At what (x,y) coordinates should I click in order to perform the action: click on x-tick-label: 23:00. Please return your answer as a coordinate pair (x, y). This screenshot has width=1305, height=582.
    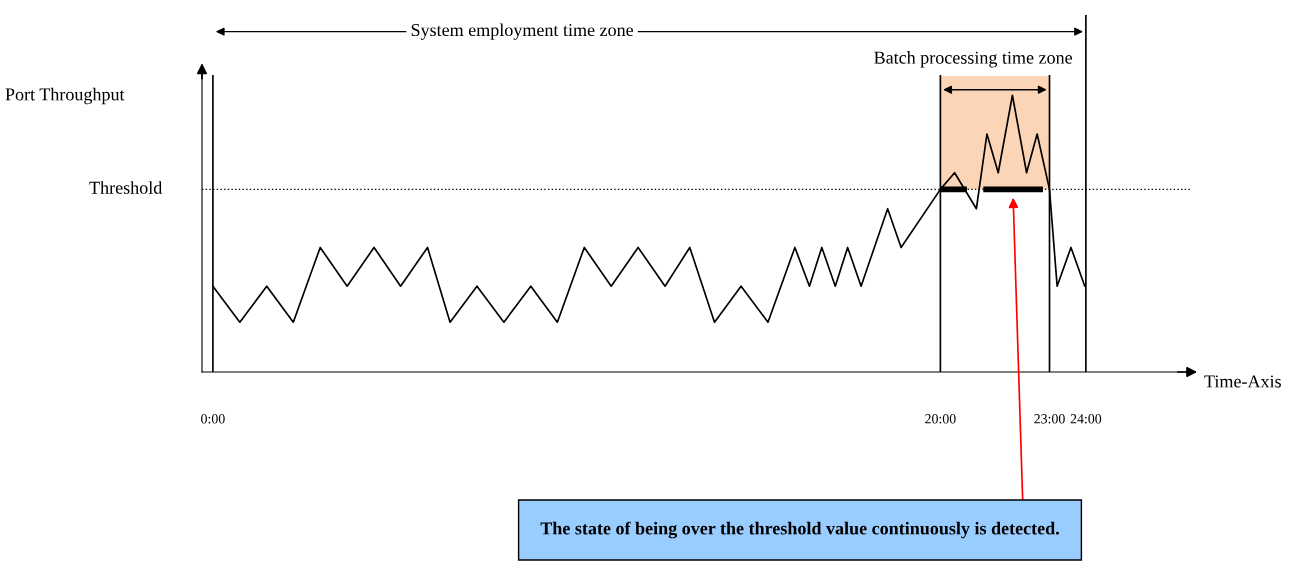
    Looking at the image, I should click on (1049, 419).